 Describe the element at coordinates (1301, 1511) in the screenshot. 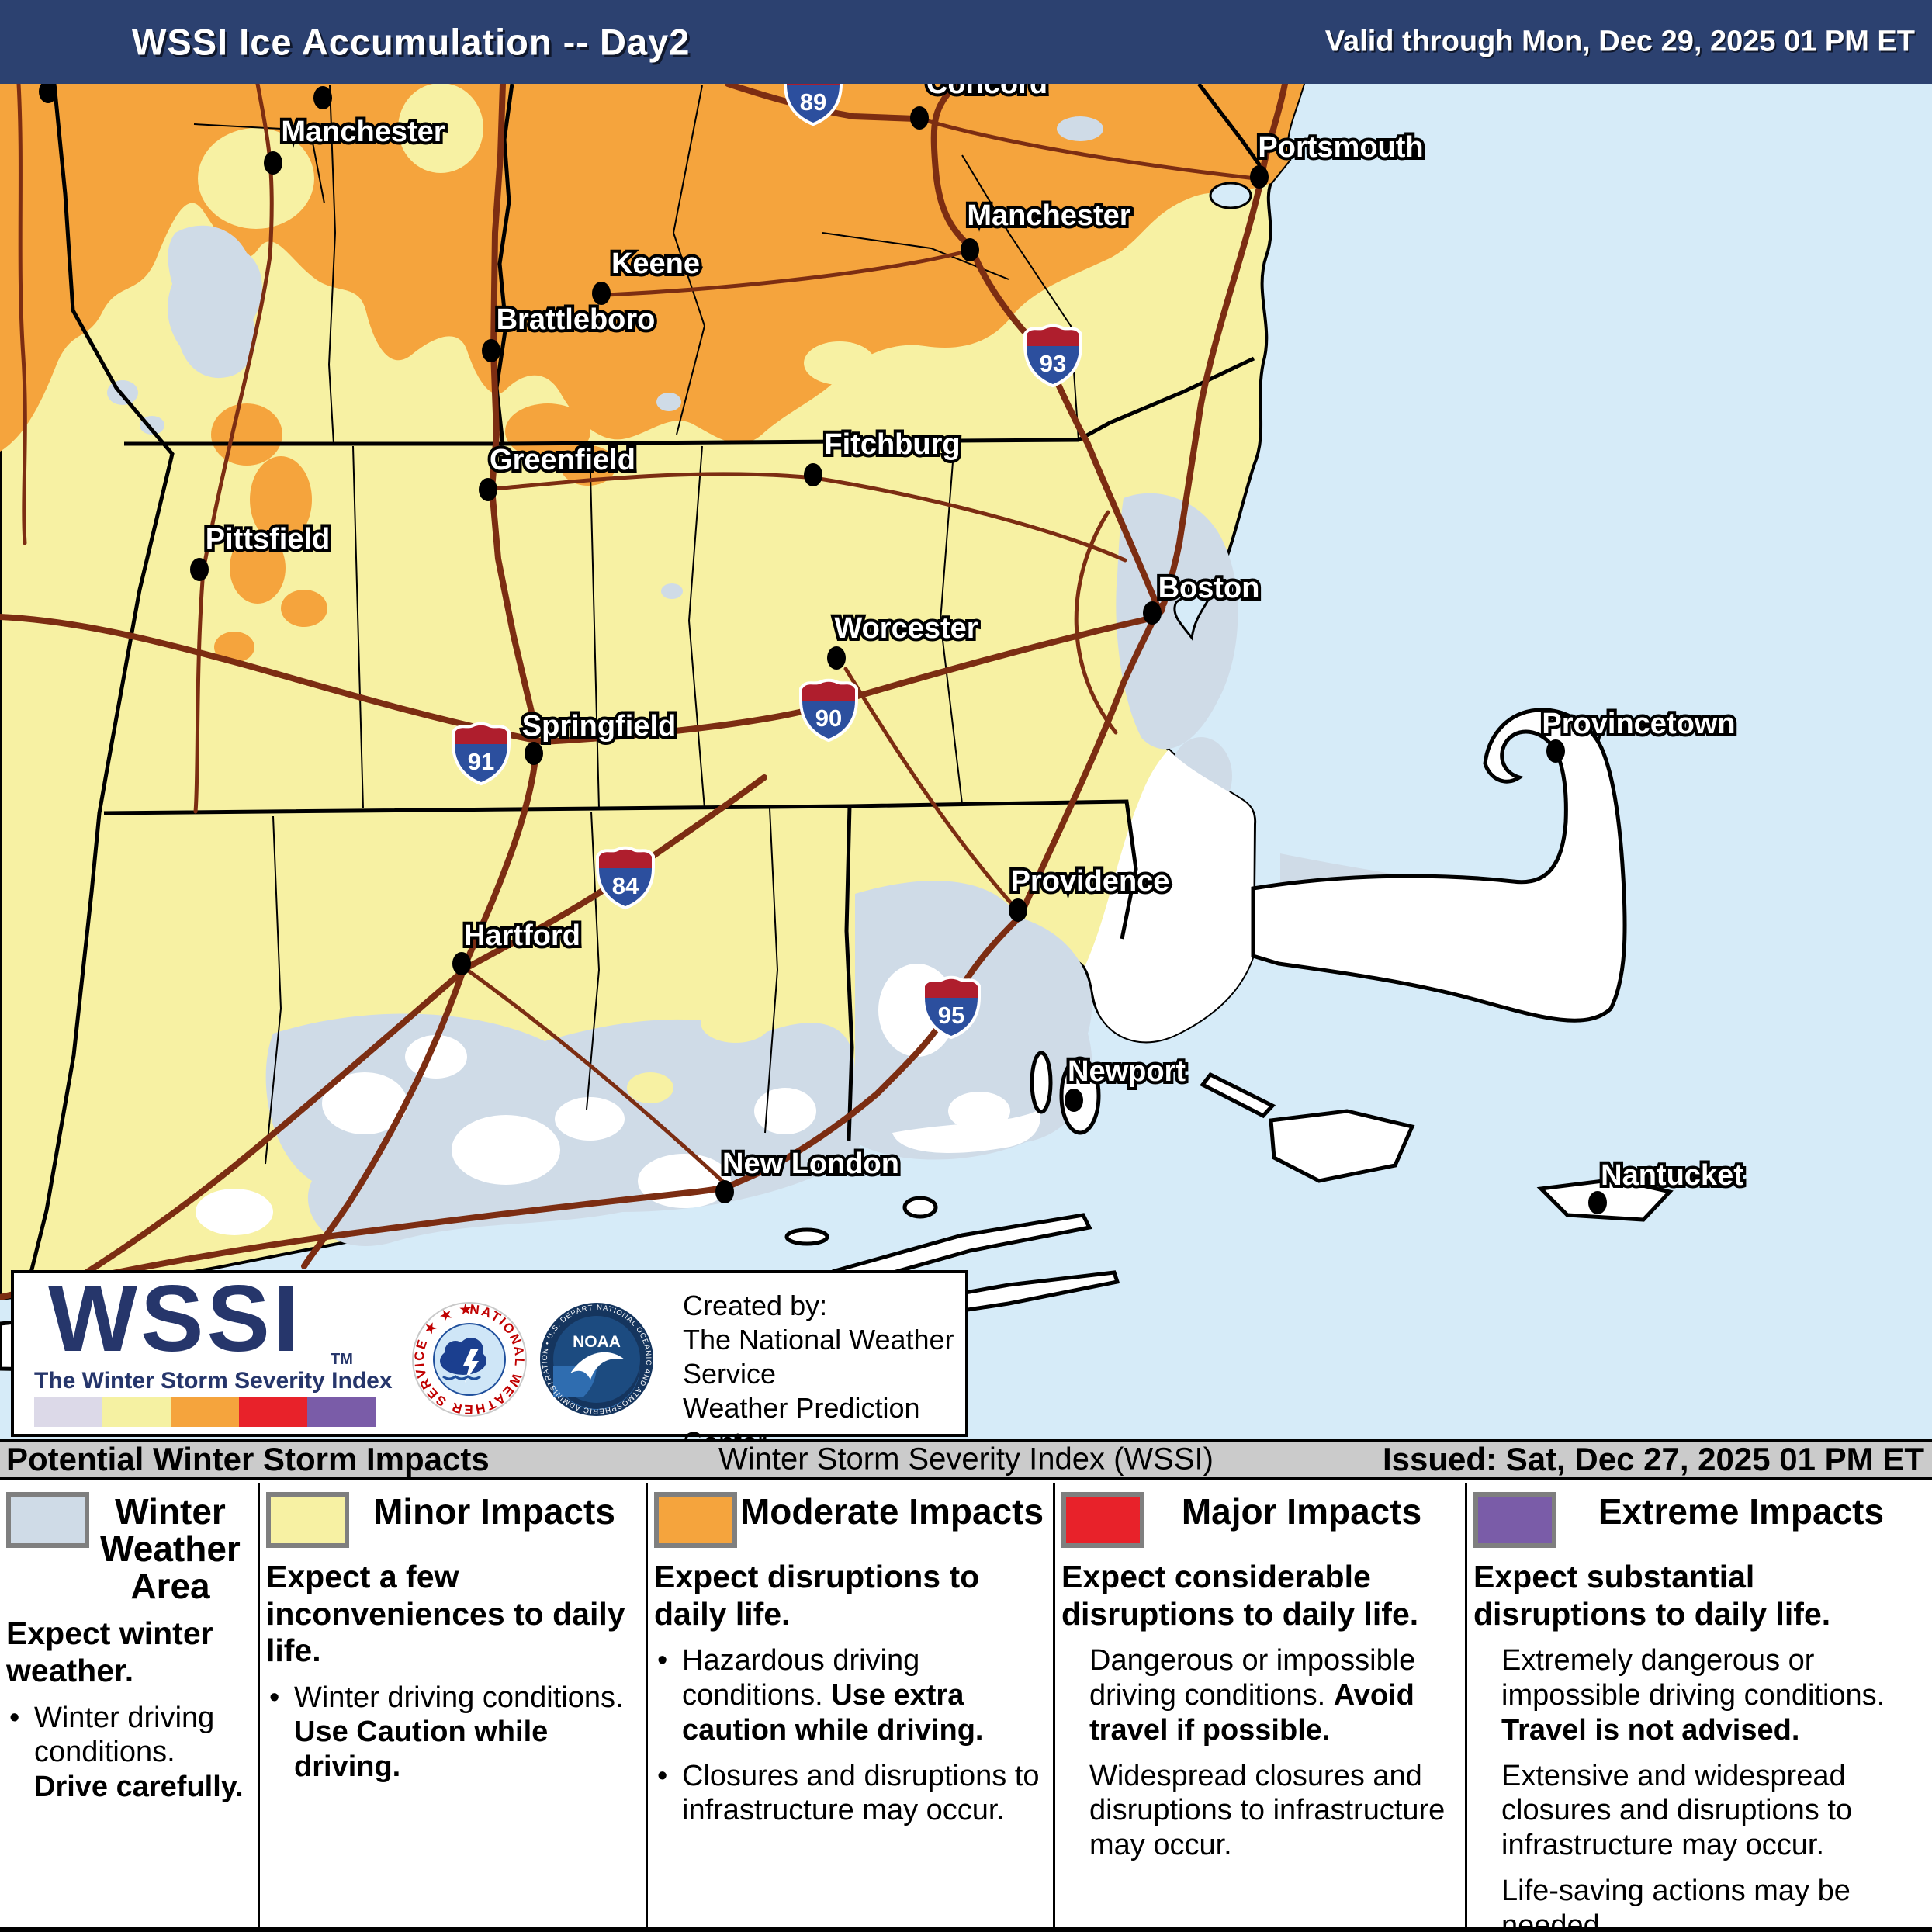

I see `legend-column-title: Major Impacts` at that location.